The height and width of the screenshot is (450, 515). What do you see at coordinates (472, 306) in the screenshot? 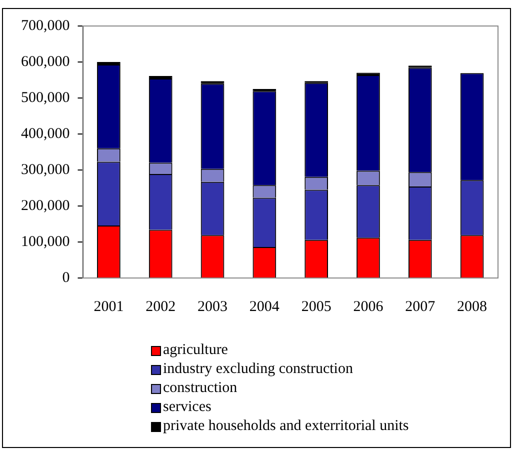
I see `x-tick-label: 2008` at bounding box center [472, 306].